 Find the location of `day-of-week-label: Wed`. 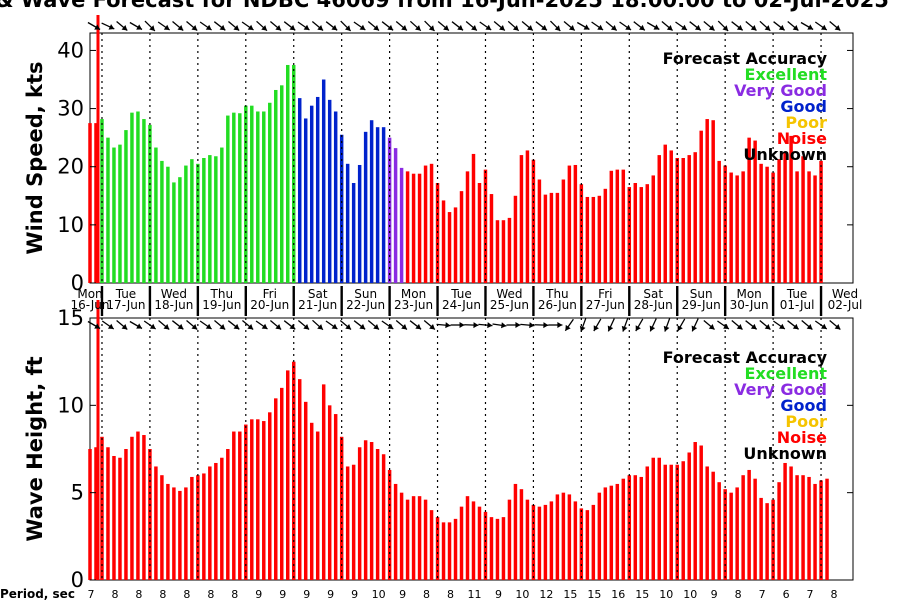

day-of-week-label: Wed is located at coordinates (845, 294).